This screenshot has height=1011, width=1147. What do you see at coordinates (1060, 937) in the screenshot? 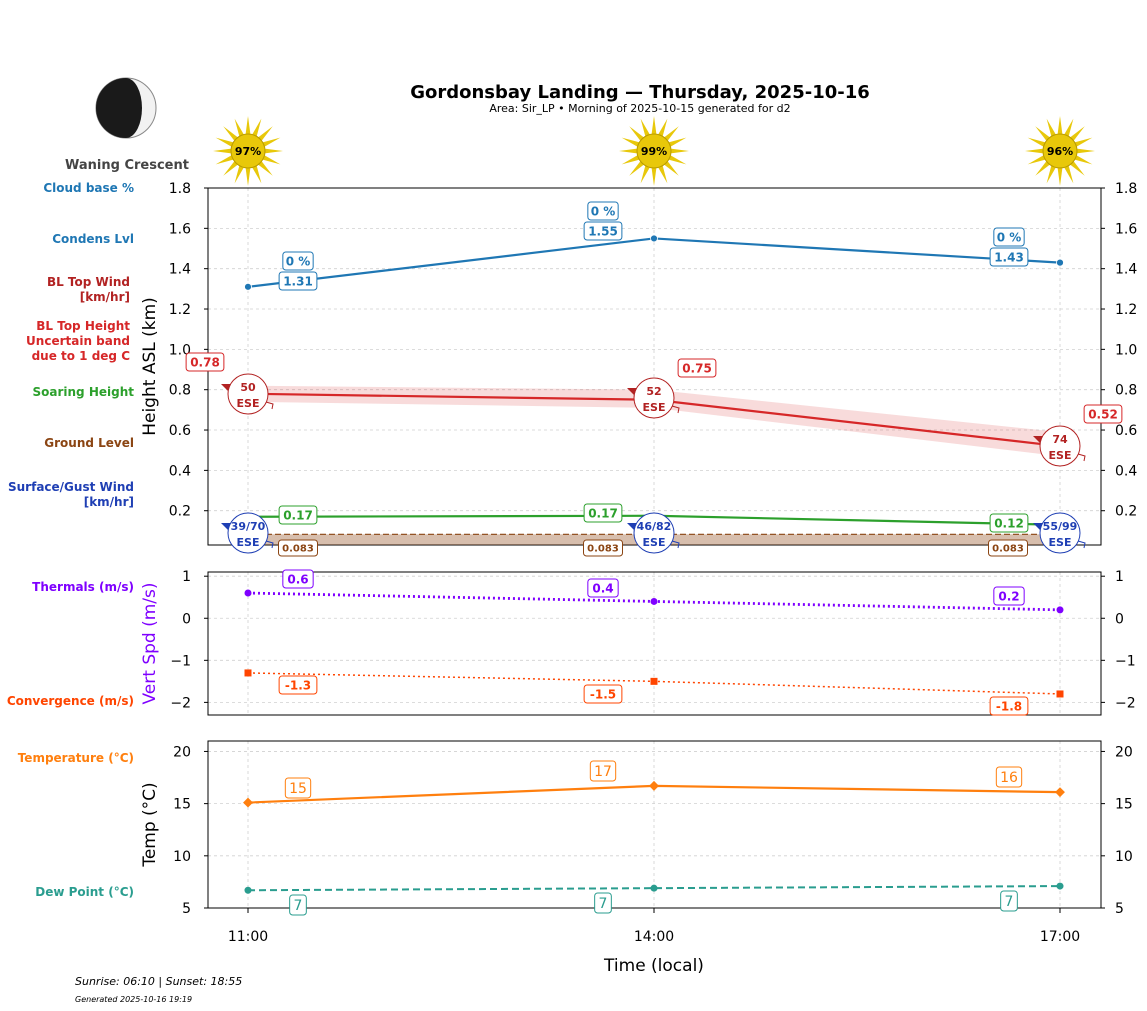
I see `x-tick-label: 17:00` at bounding box center [1060, 937].